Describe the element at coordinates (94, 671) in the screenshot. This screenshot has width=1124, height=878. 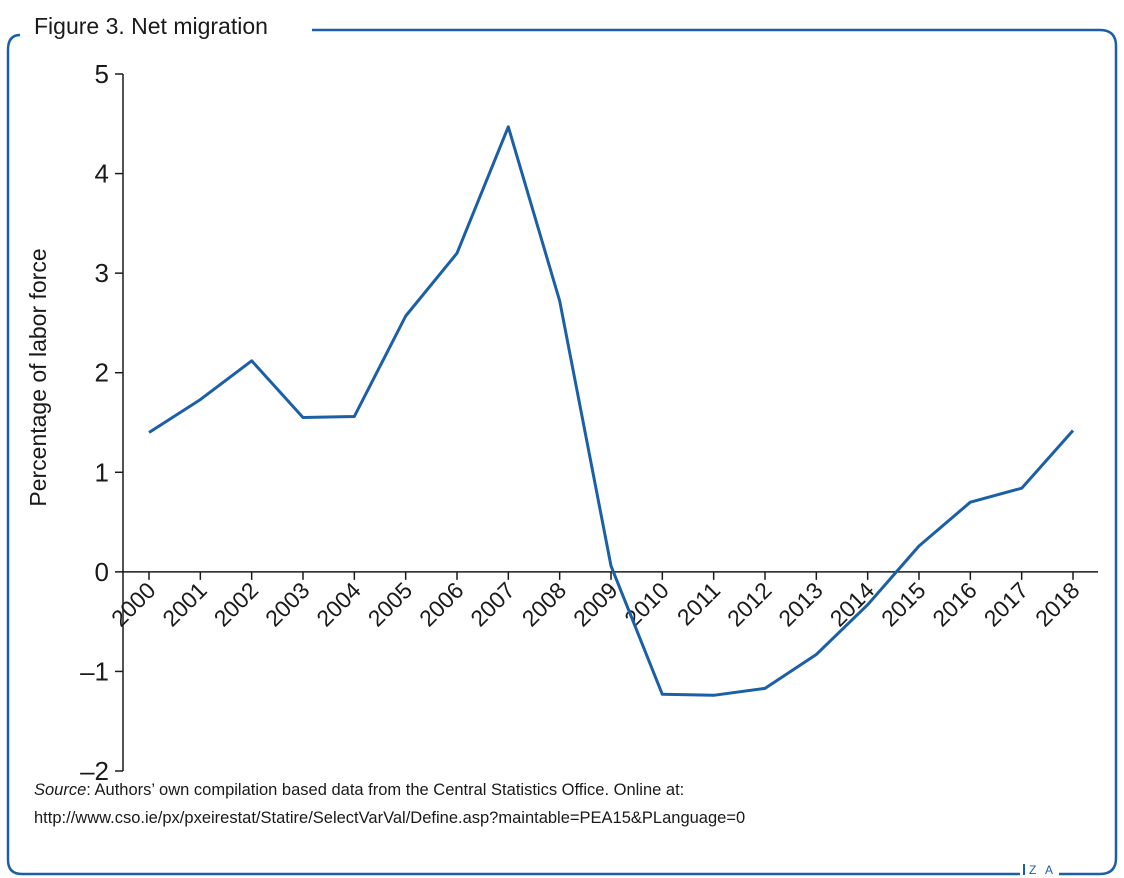
I see `y-tick-label: –1` at that location.